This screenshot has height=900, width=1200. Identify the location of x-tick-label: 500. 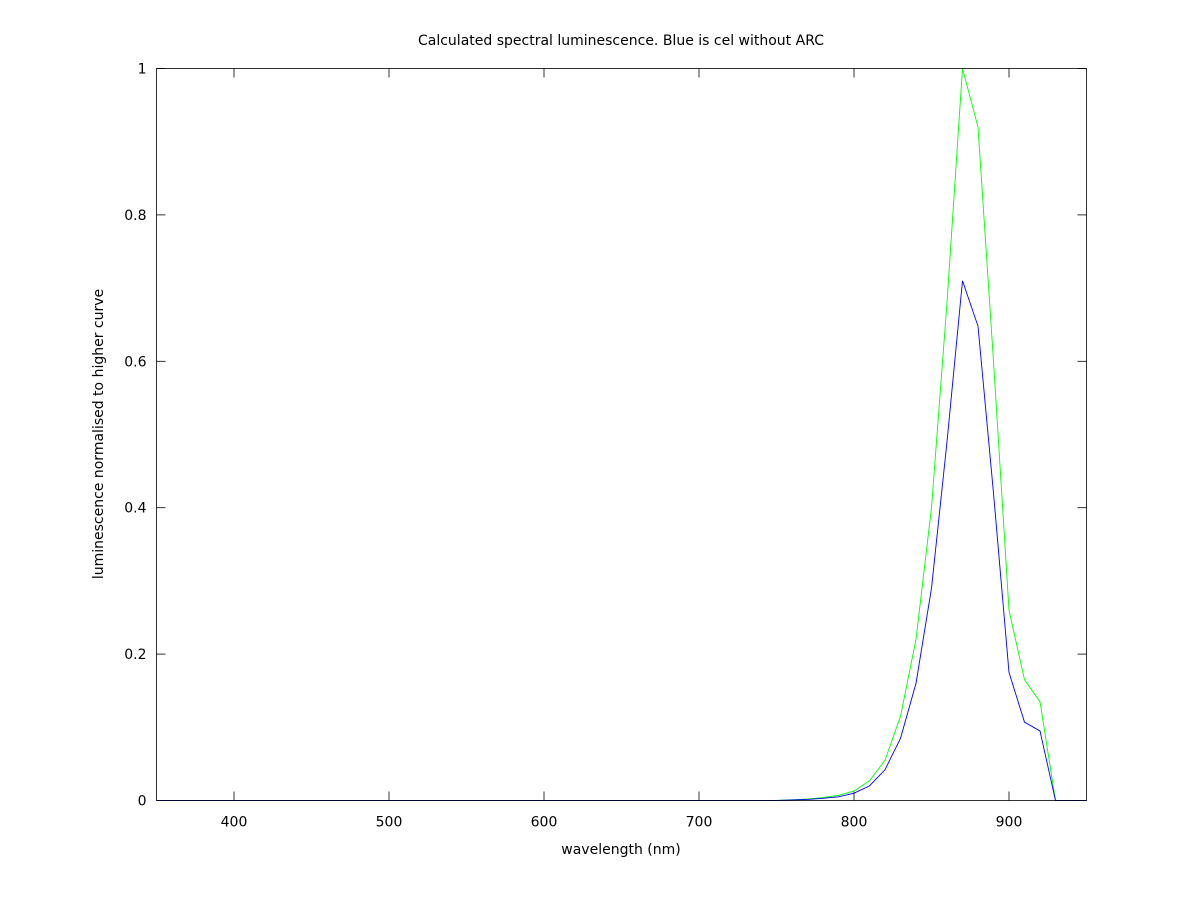
(389, 823).